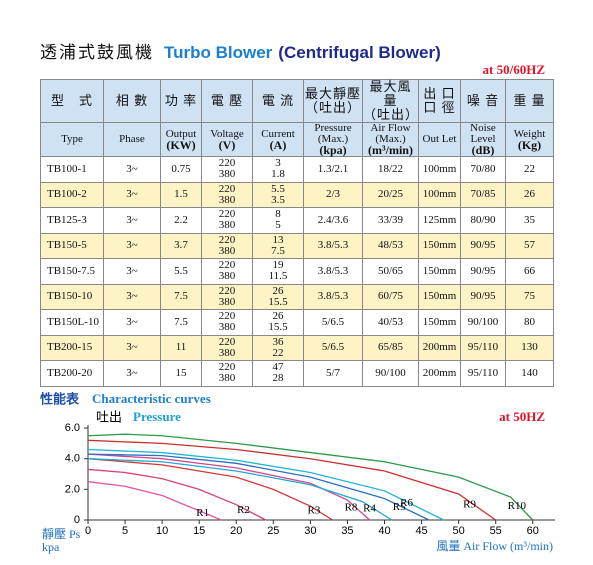  What do you see at coordinates (132, 139) in the screenshot?
I see `cell: Phase` at bounding box center [132, 139].